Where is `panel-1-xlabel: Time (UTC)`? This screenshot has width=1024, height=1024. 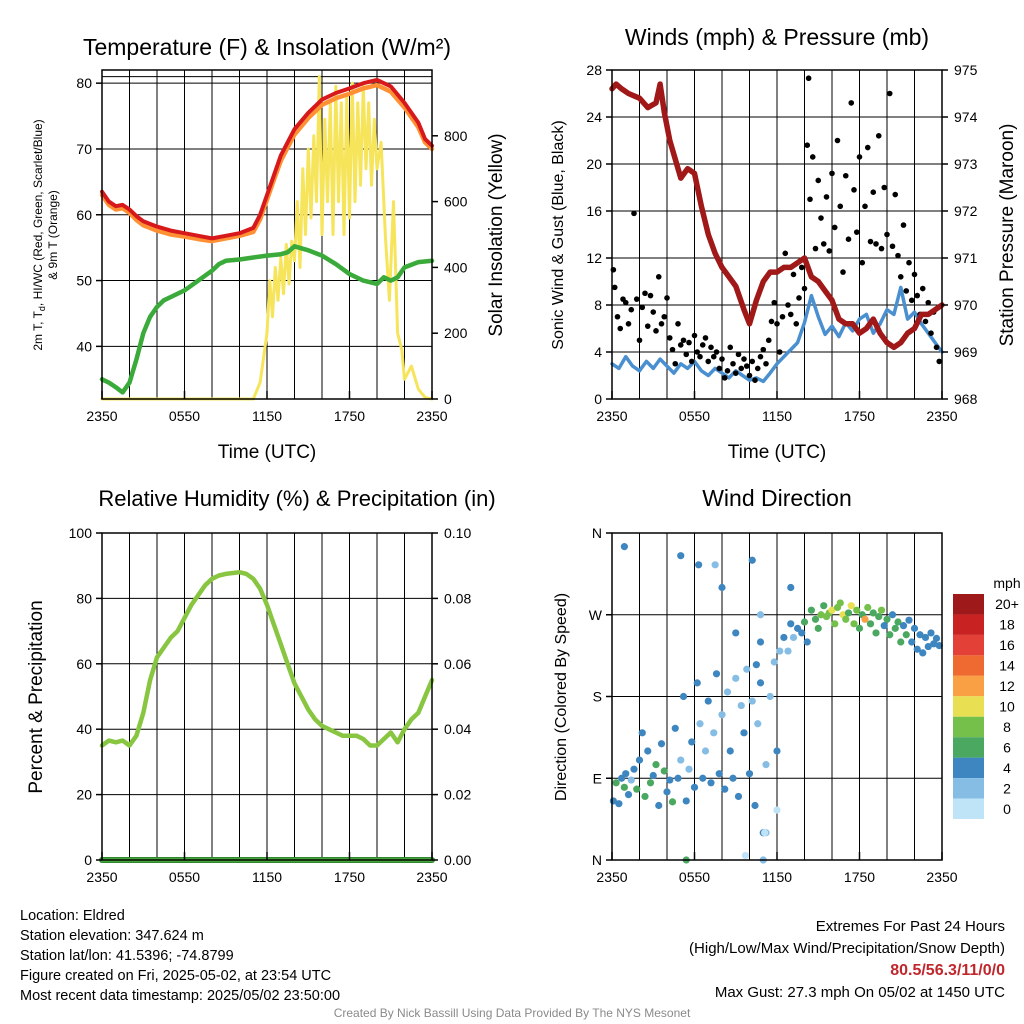 panel-1-xlabel: Time (UTC) is located at coordinates (267, 452).